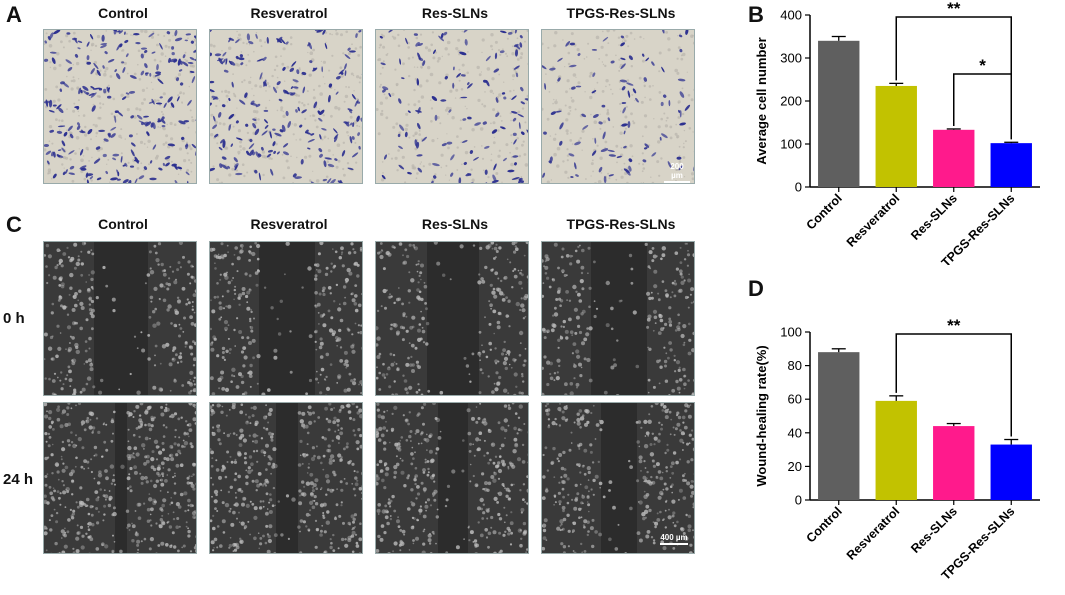 This screenshot has height=595, width=1065. I want to click on panel-c-col-title: Control, so click(123, 224).